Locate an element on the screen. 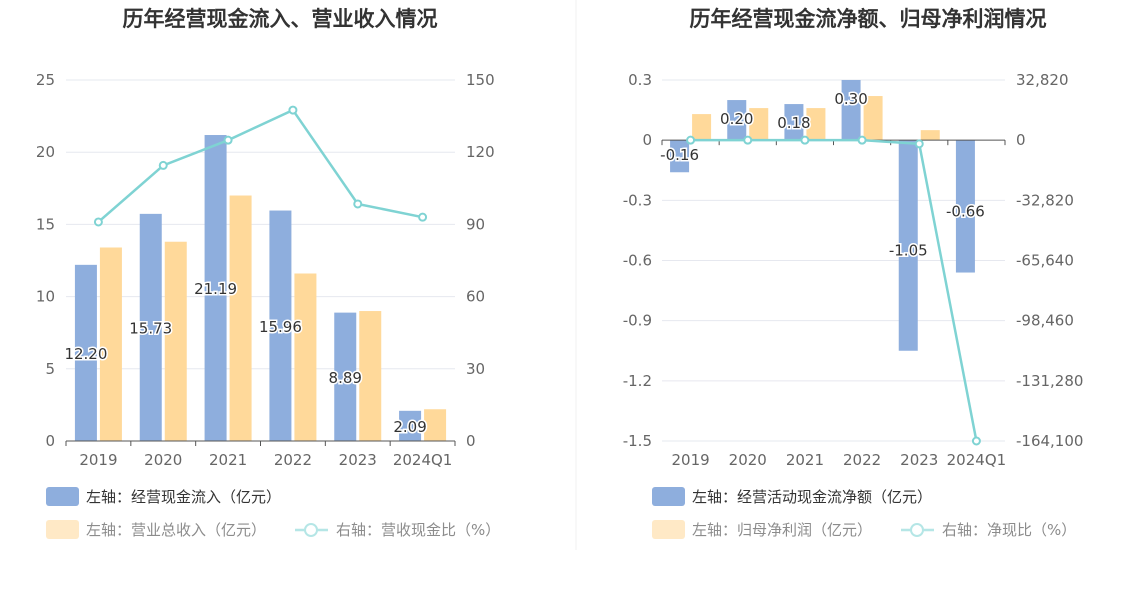 The image size is (1148, 589). p1-right-tick: -164,100 is located at coordinates (1049, 441).